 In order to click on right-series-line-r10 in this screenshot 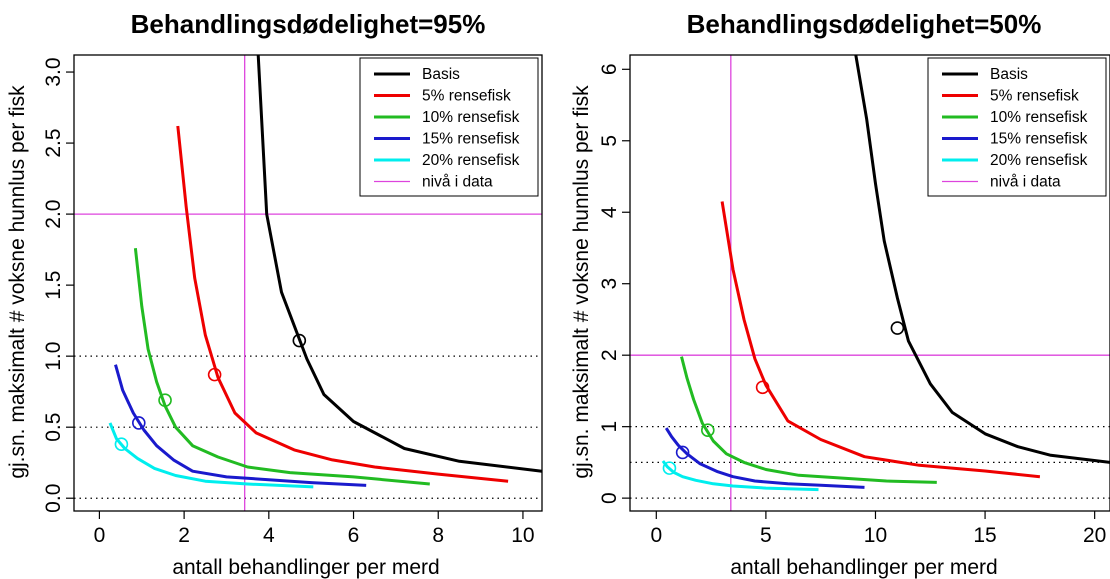, I will do `click(808, 420)`.